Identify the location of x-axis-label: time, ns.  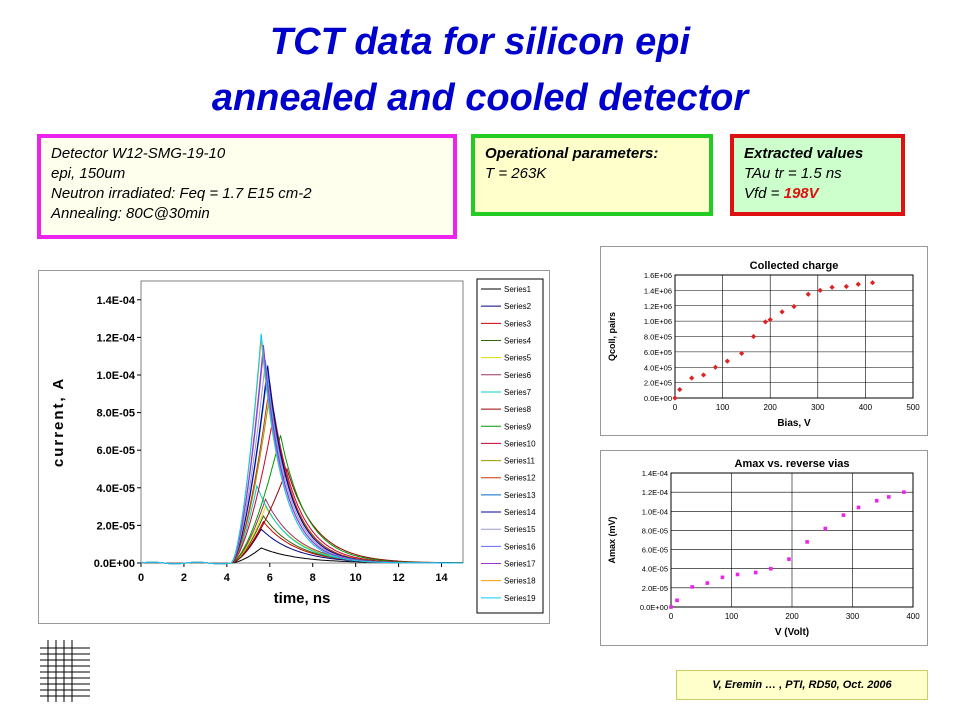
(302, 598).